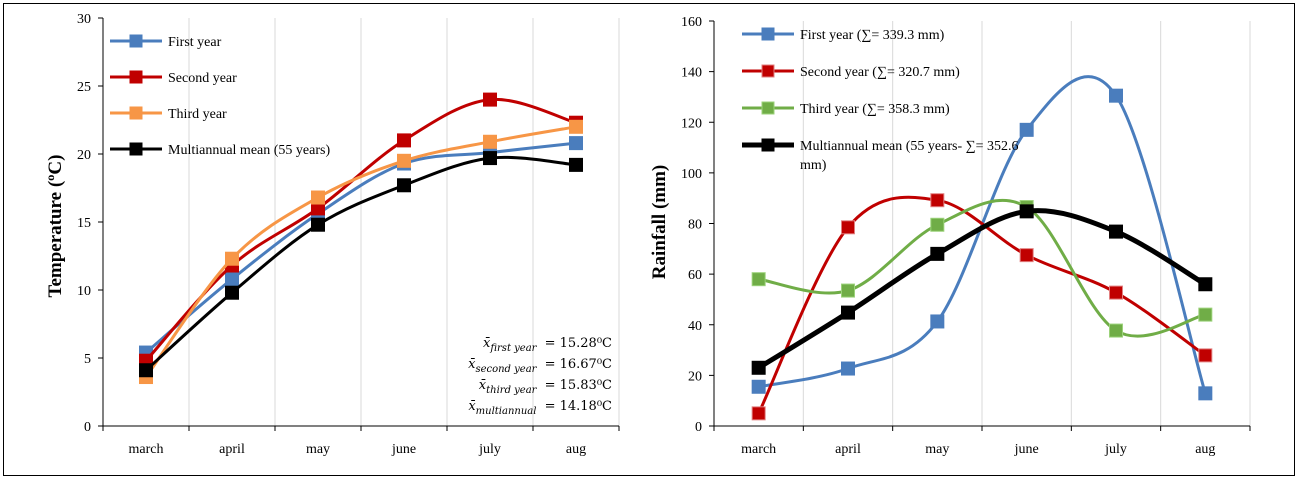 This screenshot has height=479, width=1299. What do you see at coordinates (576, 449) in the screenshot?
I see `temperature-x-tick-label: aug` at bounding box center [576, 449].